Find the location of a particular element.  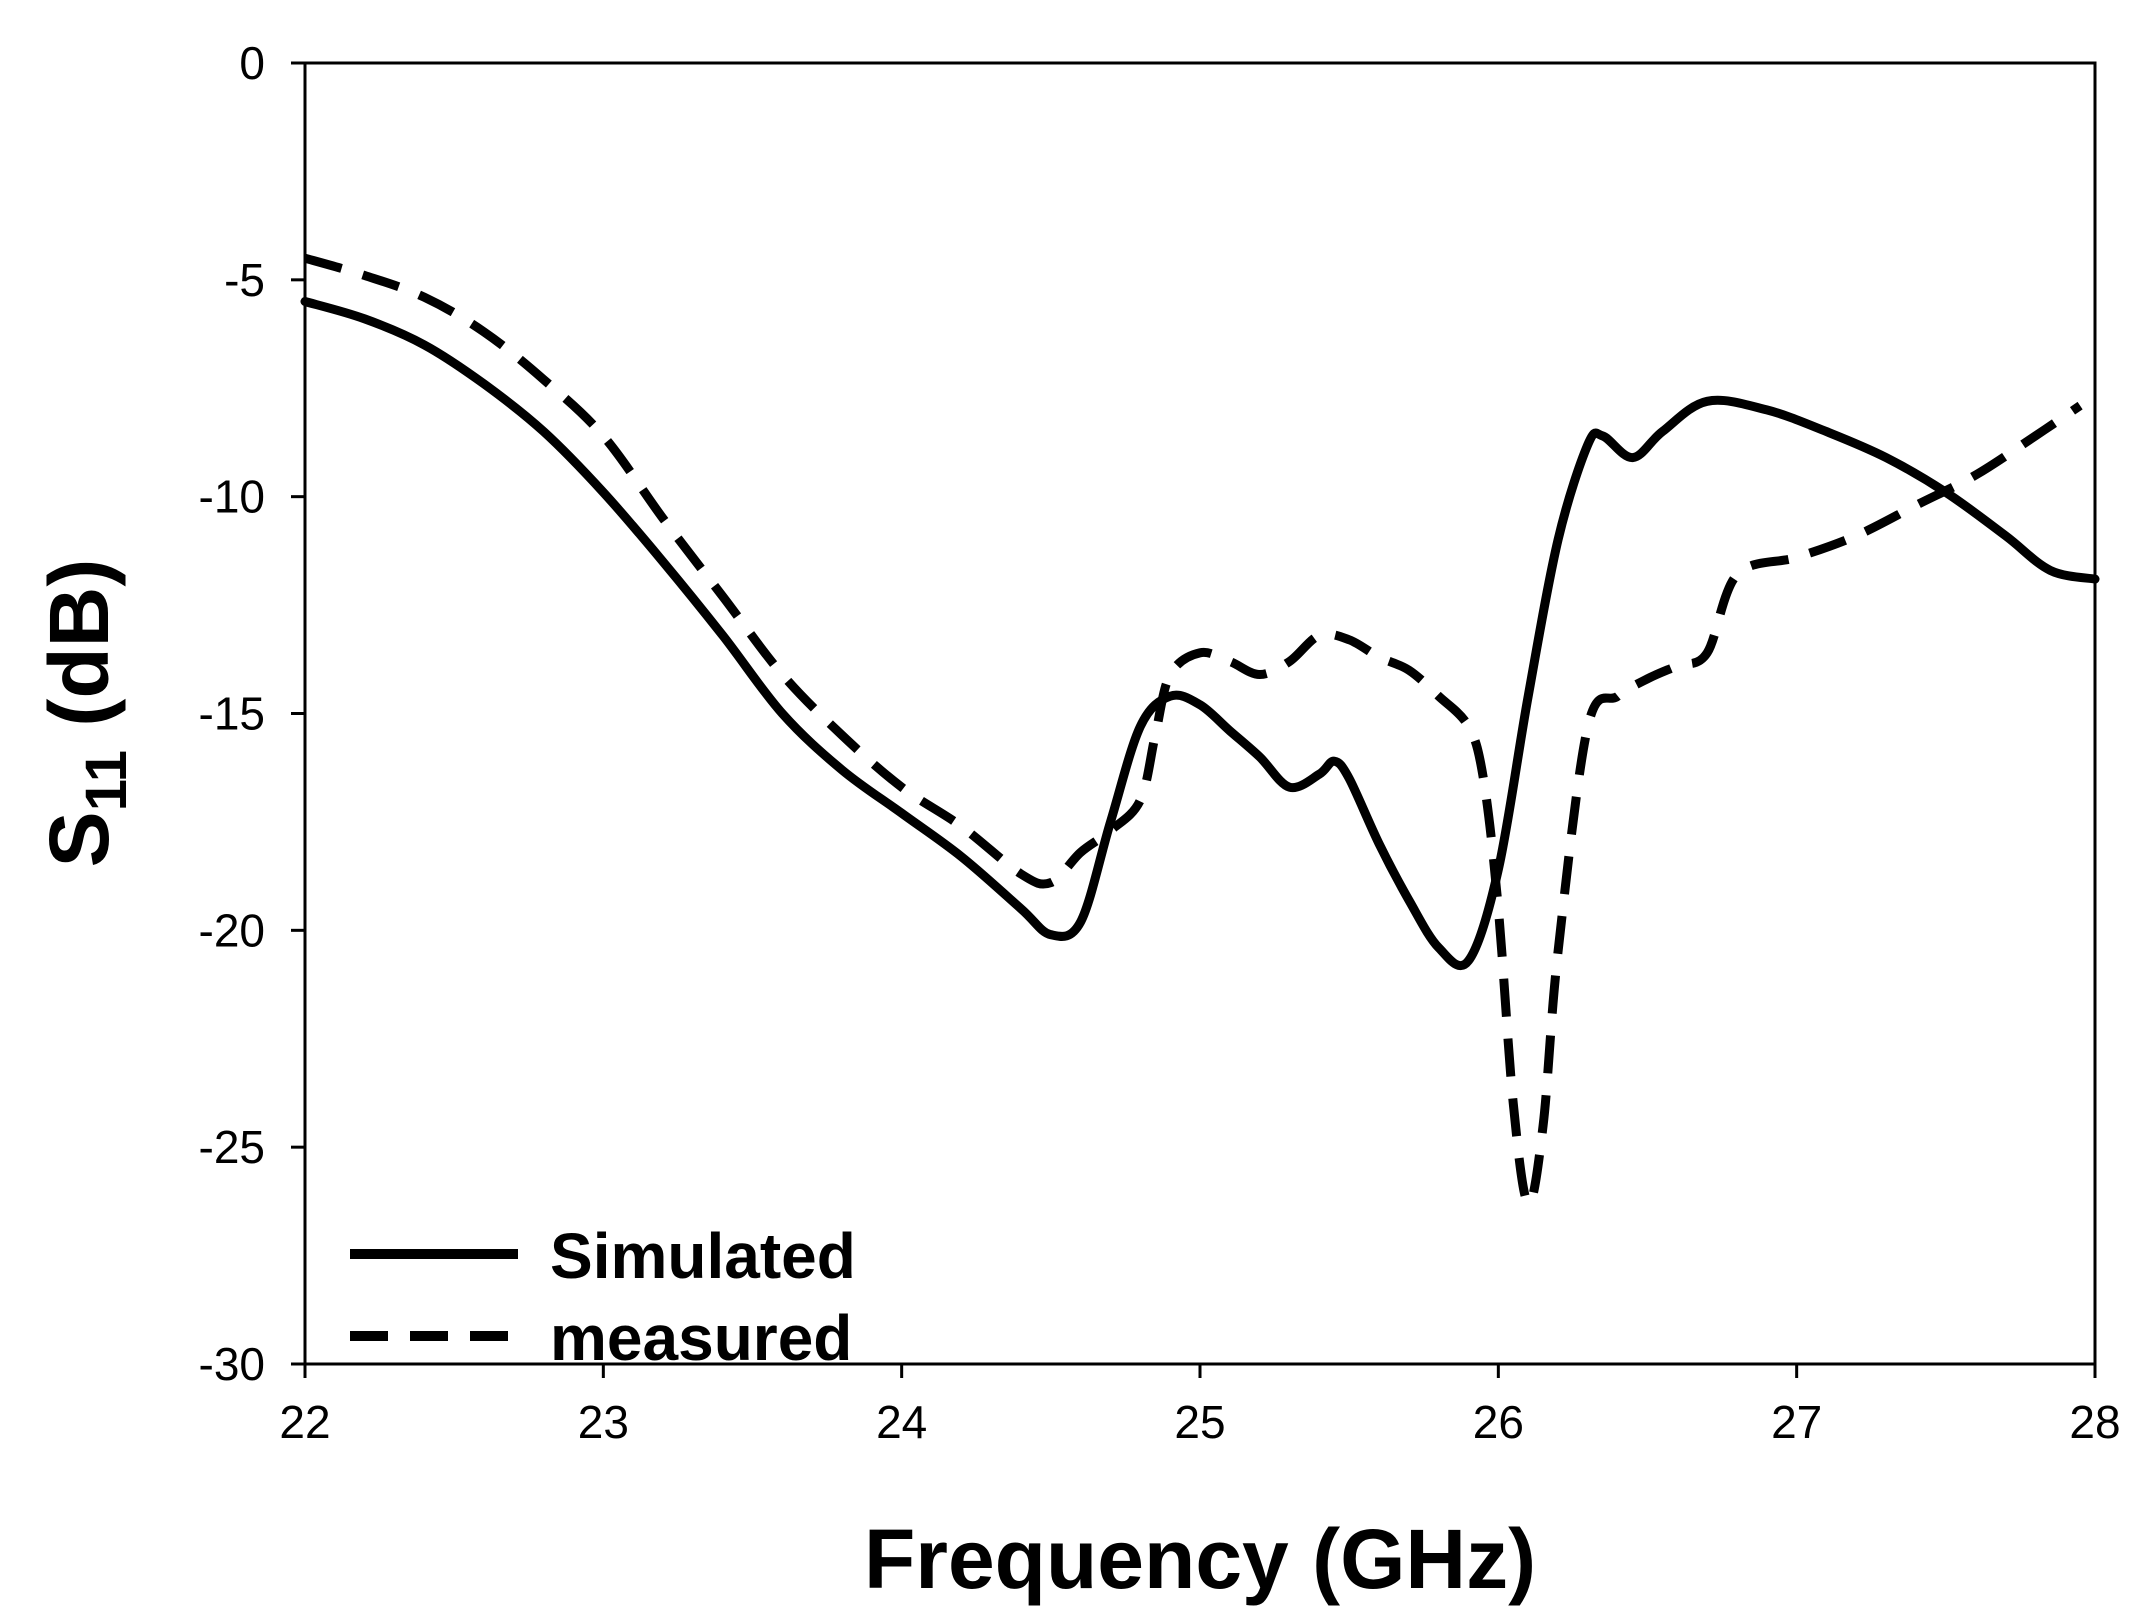

y-tick-label--20: -20 is located at coordinates (232, 930).